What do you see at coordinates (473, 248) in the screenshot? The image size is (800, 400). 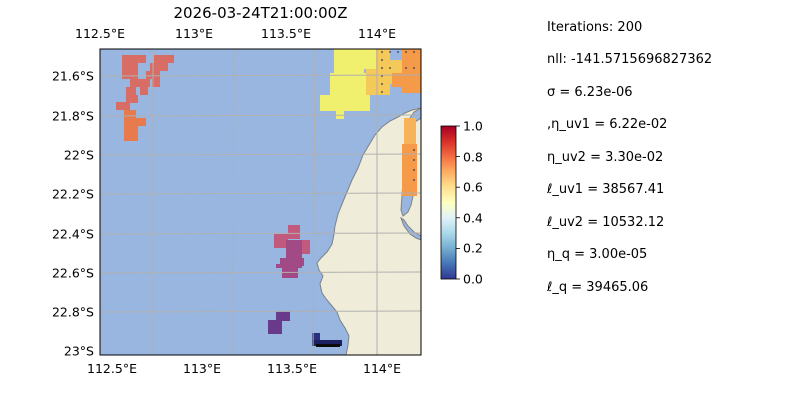 I see `colorbar-label: 0.2` at bounding box center [473, 248].